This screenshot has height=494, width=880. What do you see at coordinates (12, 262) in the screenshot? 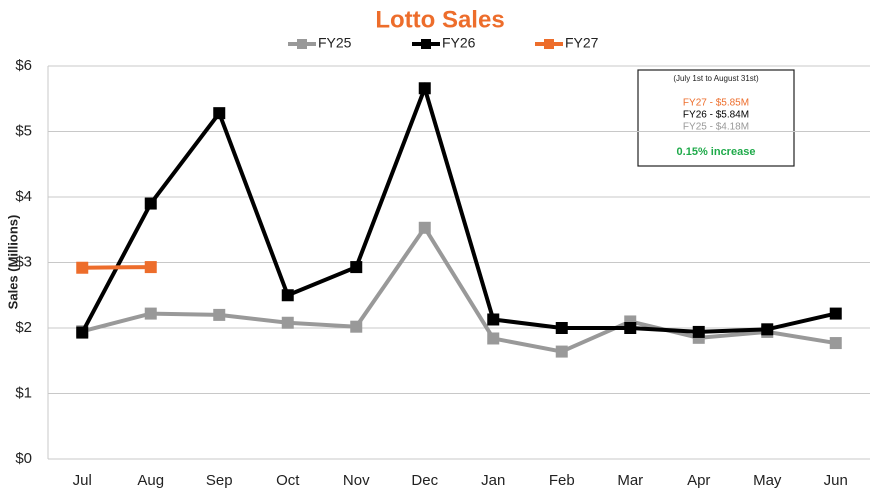
I see `y-axis-label: Sales (Millions)` at bounding box center [12, 262].